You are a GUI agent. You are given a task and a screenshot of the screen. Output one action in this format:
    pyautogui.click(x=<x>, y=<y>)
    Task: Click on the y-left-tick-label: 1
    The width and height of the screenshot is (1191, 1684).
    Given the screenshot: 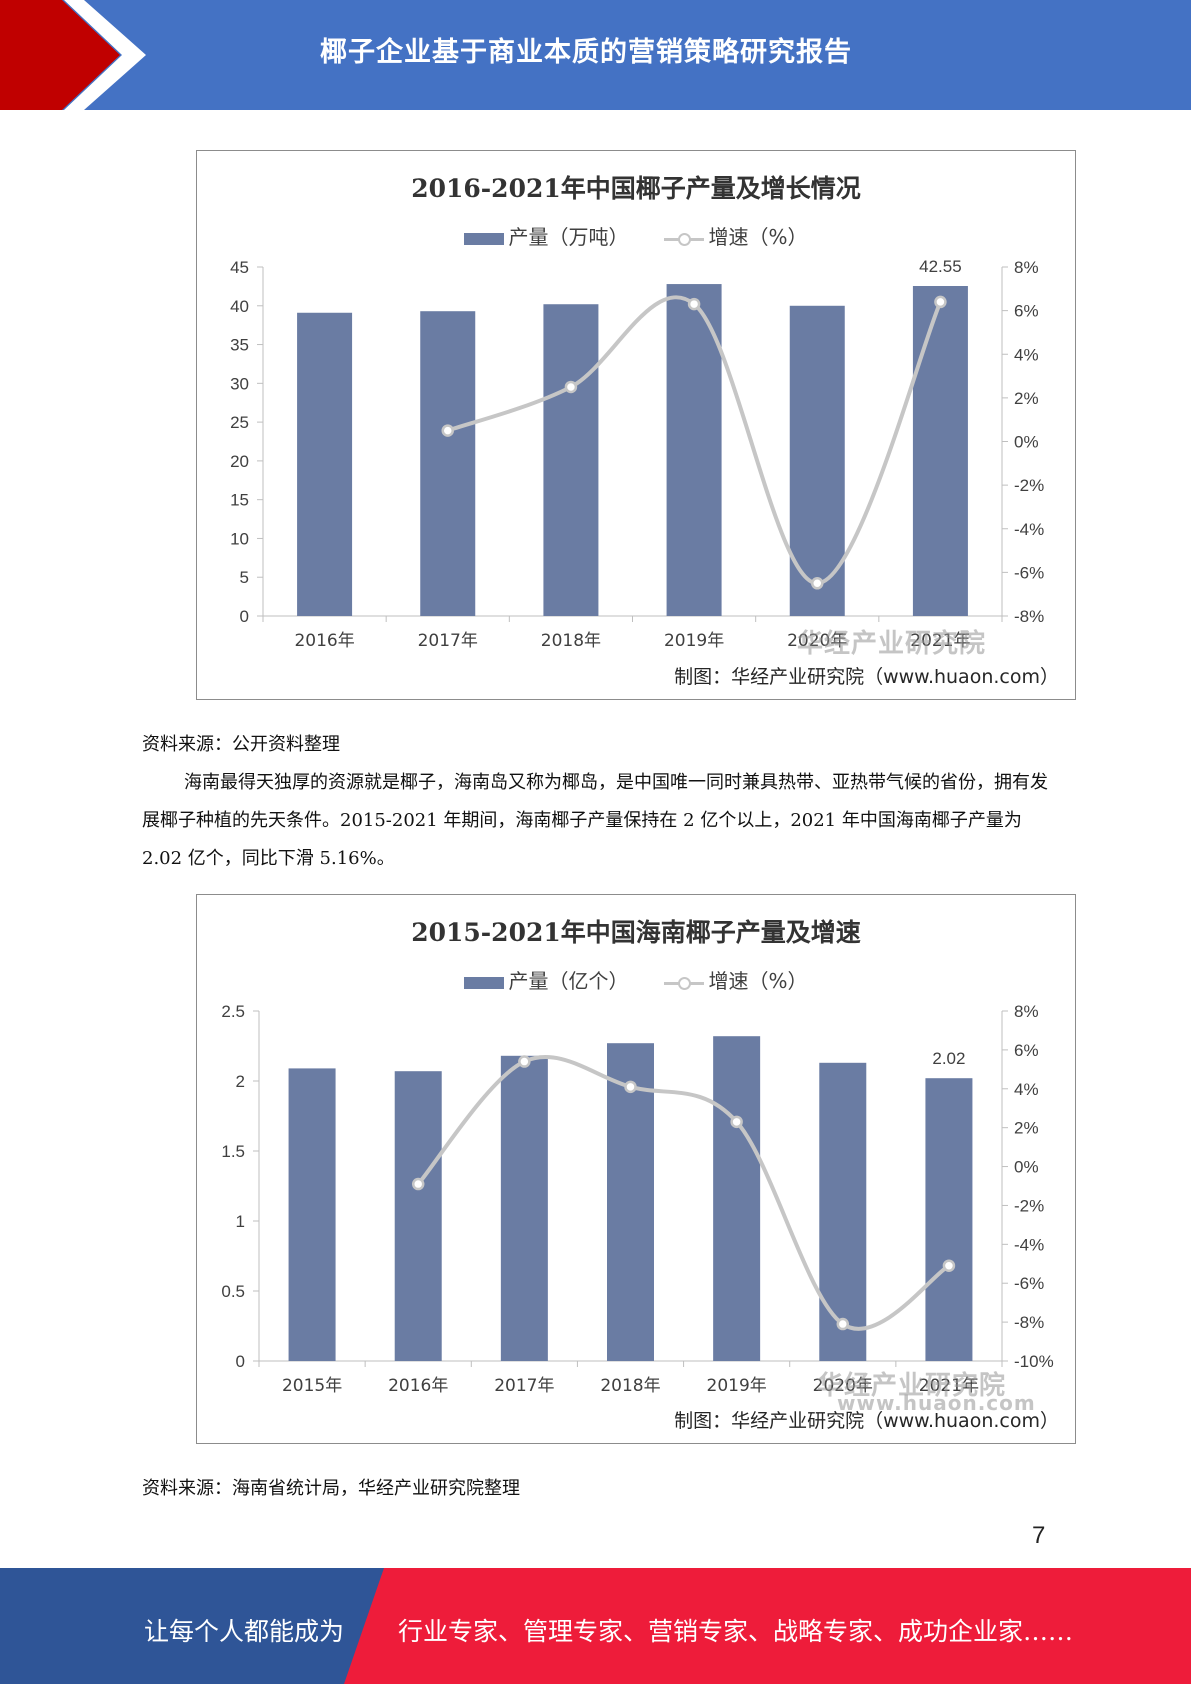 What is the action you would take?
    pyautogui.click(x=240, y=1221)
    